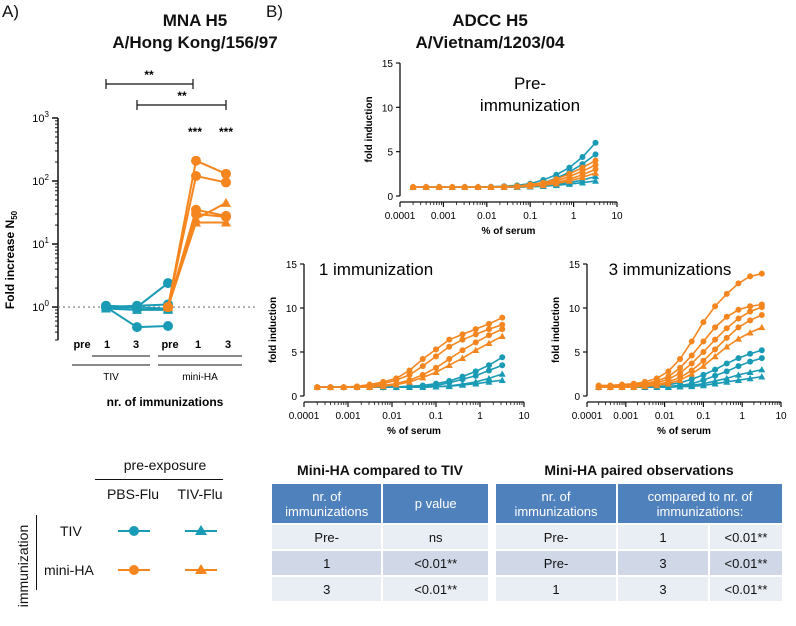 The image size is (796, 626). Describe the element at coordinates (165, 465) in the screenshot. I see `legend-header: pre-exposure` at that location.